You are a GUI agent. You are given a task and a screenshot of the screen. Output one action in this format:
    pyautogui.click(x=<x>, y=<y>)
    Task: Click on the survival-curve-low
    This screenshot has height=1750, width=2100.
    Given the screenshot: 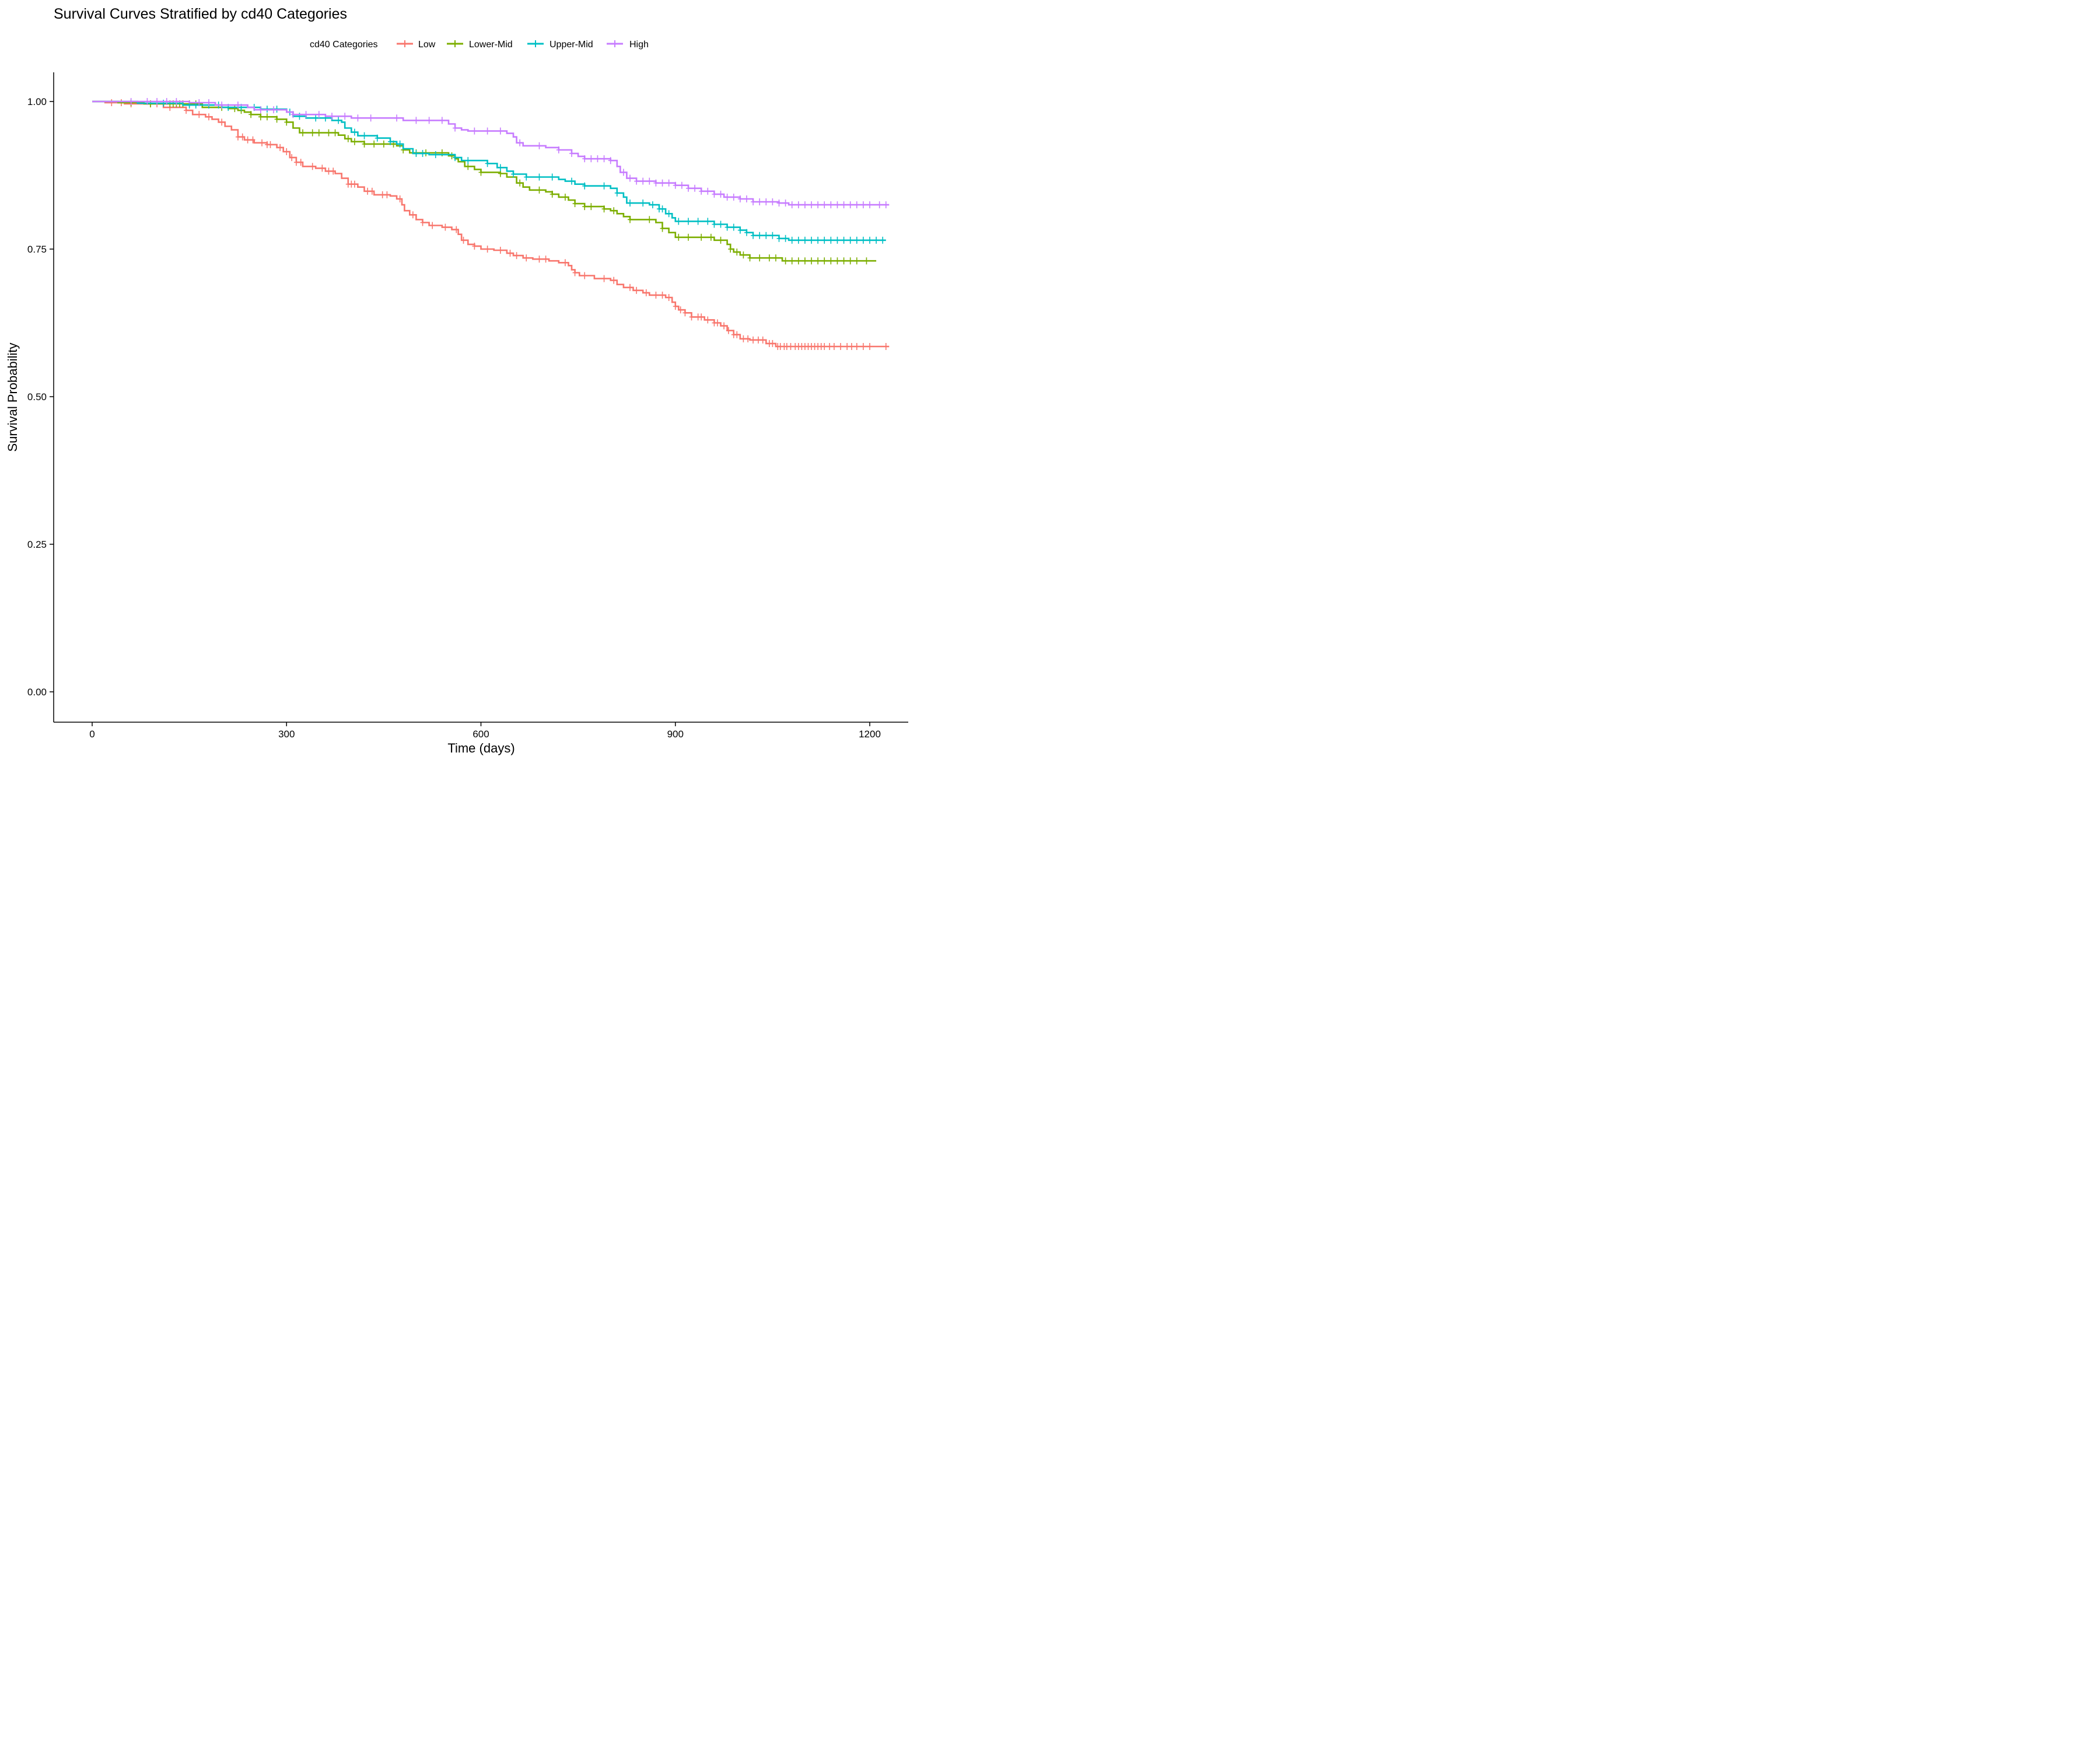 What is the action you would take?
    pyautogui.click(x=491, y=224)
    